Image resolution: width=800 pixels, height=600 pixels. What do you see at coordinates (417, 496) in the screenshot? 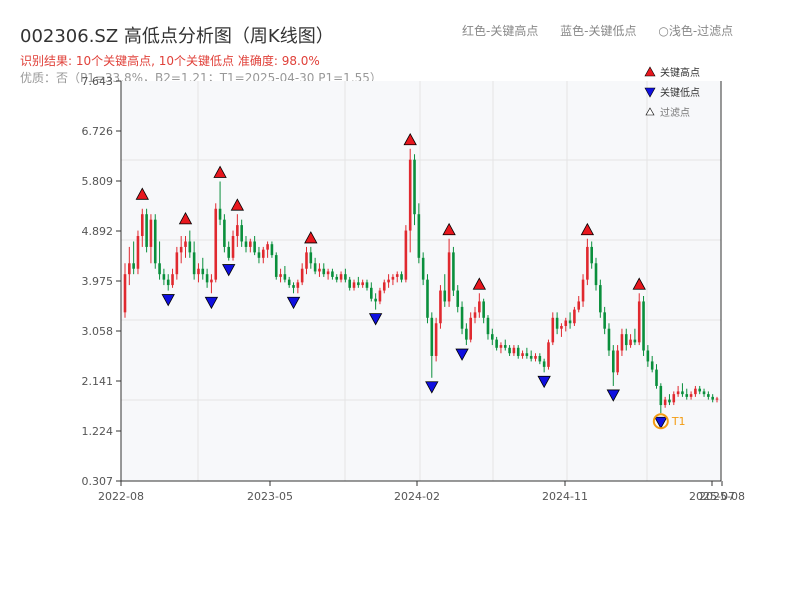
I see `x-tick-label: 2024-02` at bounding box center [417, 496].